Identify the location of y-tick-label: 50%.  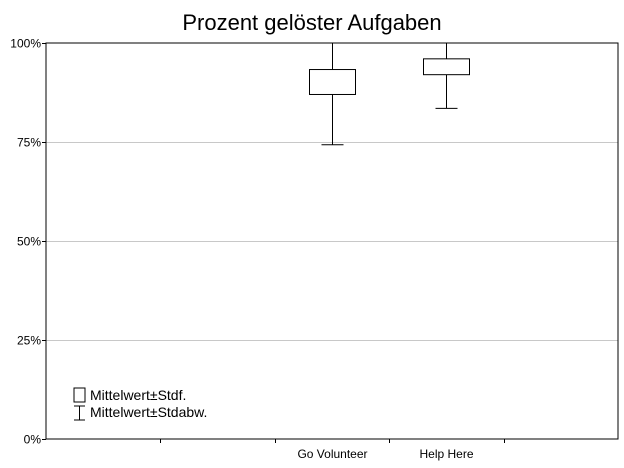
(29, 242).